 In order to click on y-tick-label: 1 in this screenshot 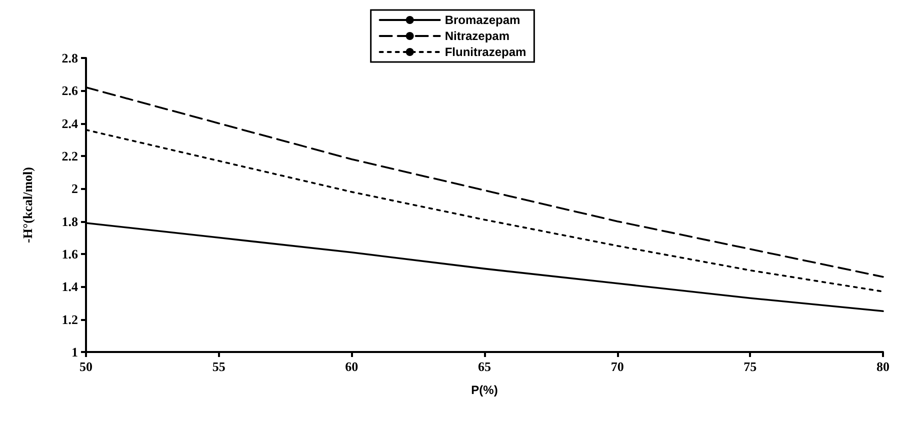, I will do `click(75, 352)`.